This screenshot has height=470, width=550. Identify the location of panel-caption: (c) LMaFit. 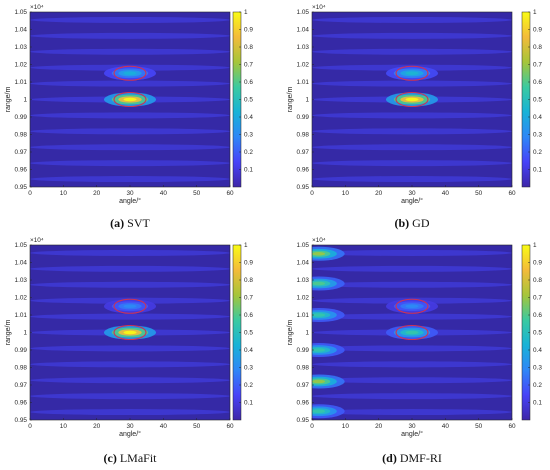
(131, 458).